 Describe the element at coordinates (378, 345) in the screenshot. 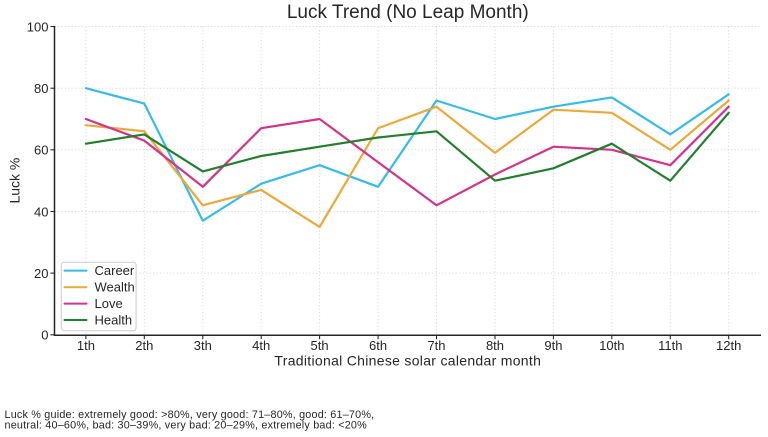

I see `svg-text: 6th` at that location.